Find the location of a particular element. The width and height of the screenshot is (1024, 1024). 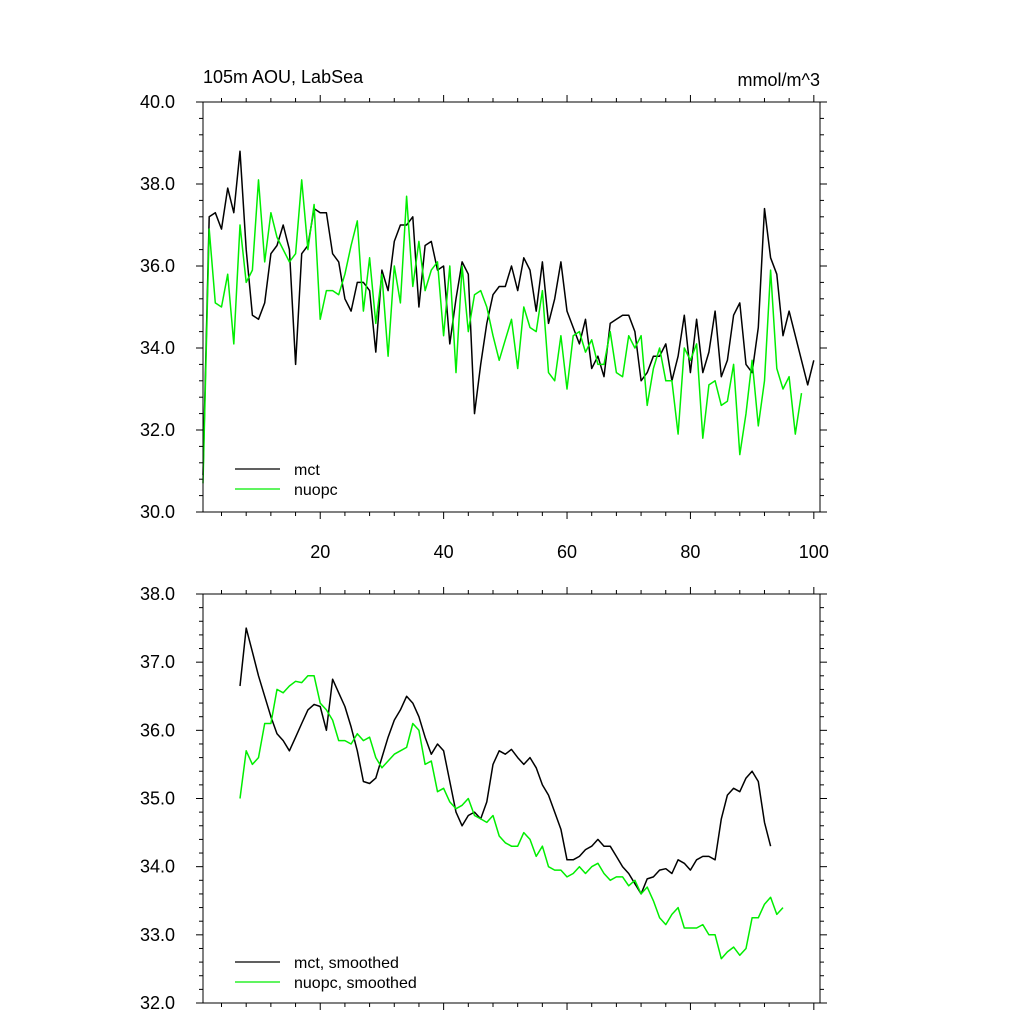

x-tick-label: 80 is located at coordinates (690, 552).